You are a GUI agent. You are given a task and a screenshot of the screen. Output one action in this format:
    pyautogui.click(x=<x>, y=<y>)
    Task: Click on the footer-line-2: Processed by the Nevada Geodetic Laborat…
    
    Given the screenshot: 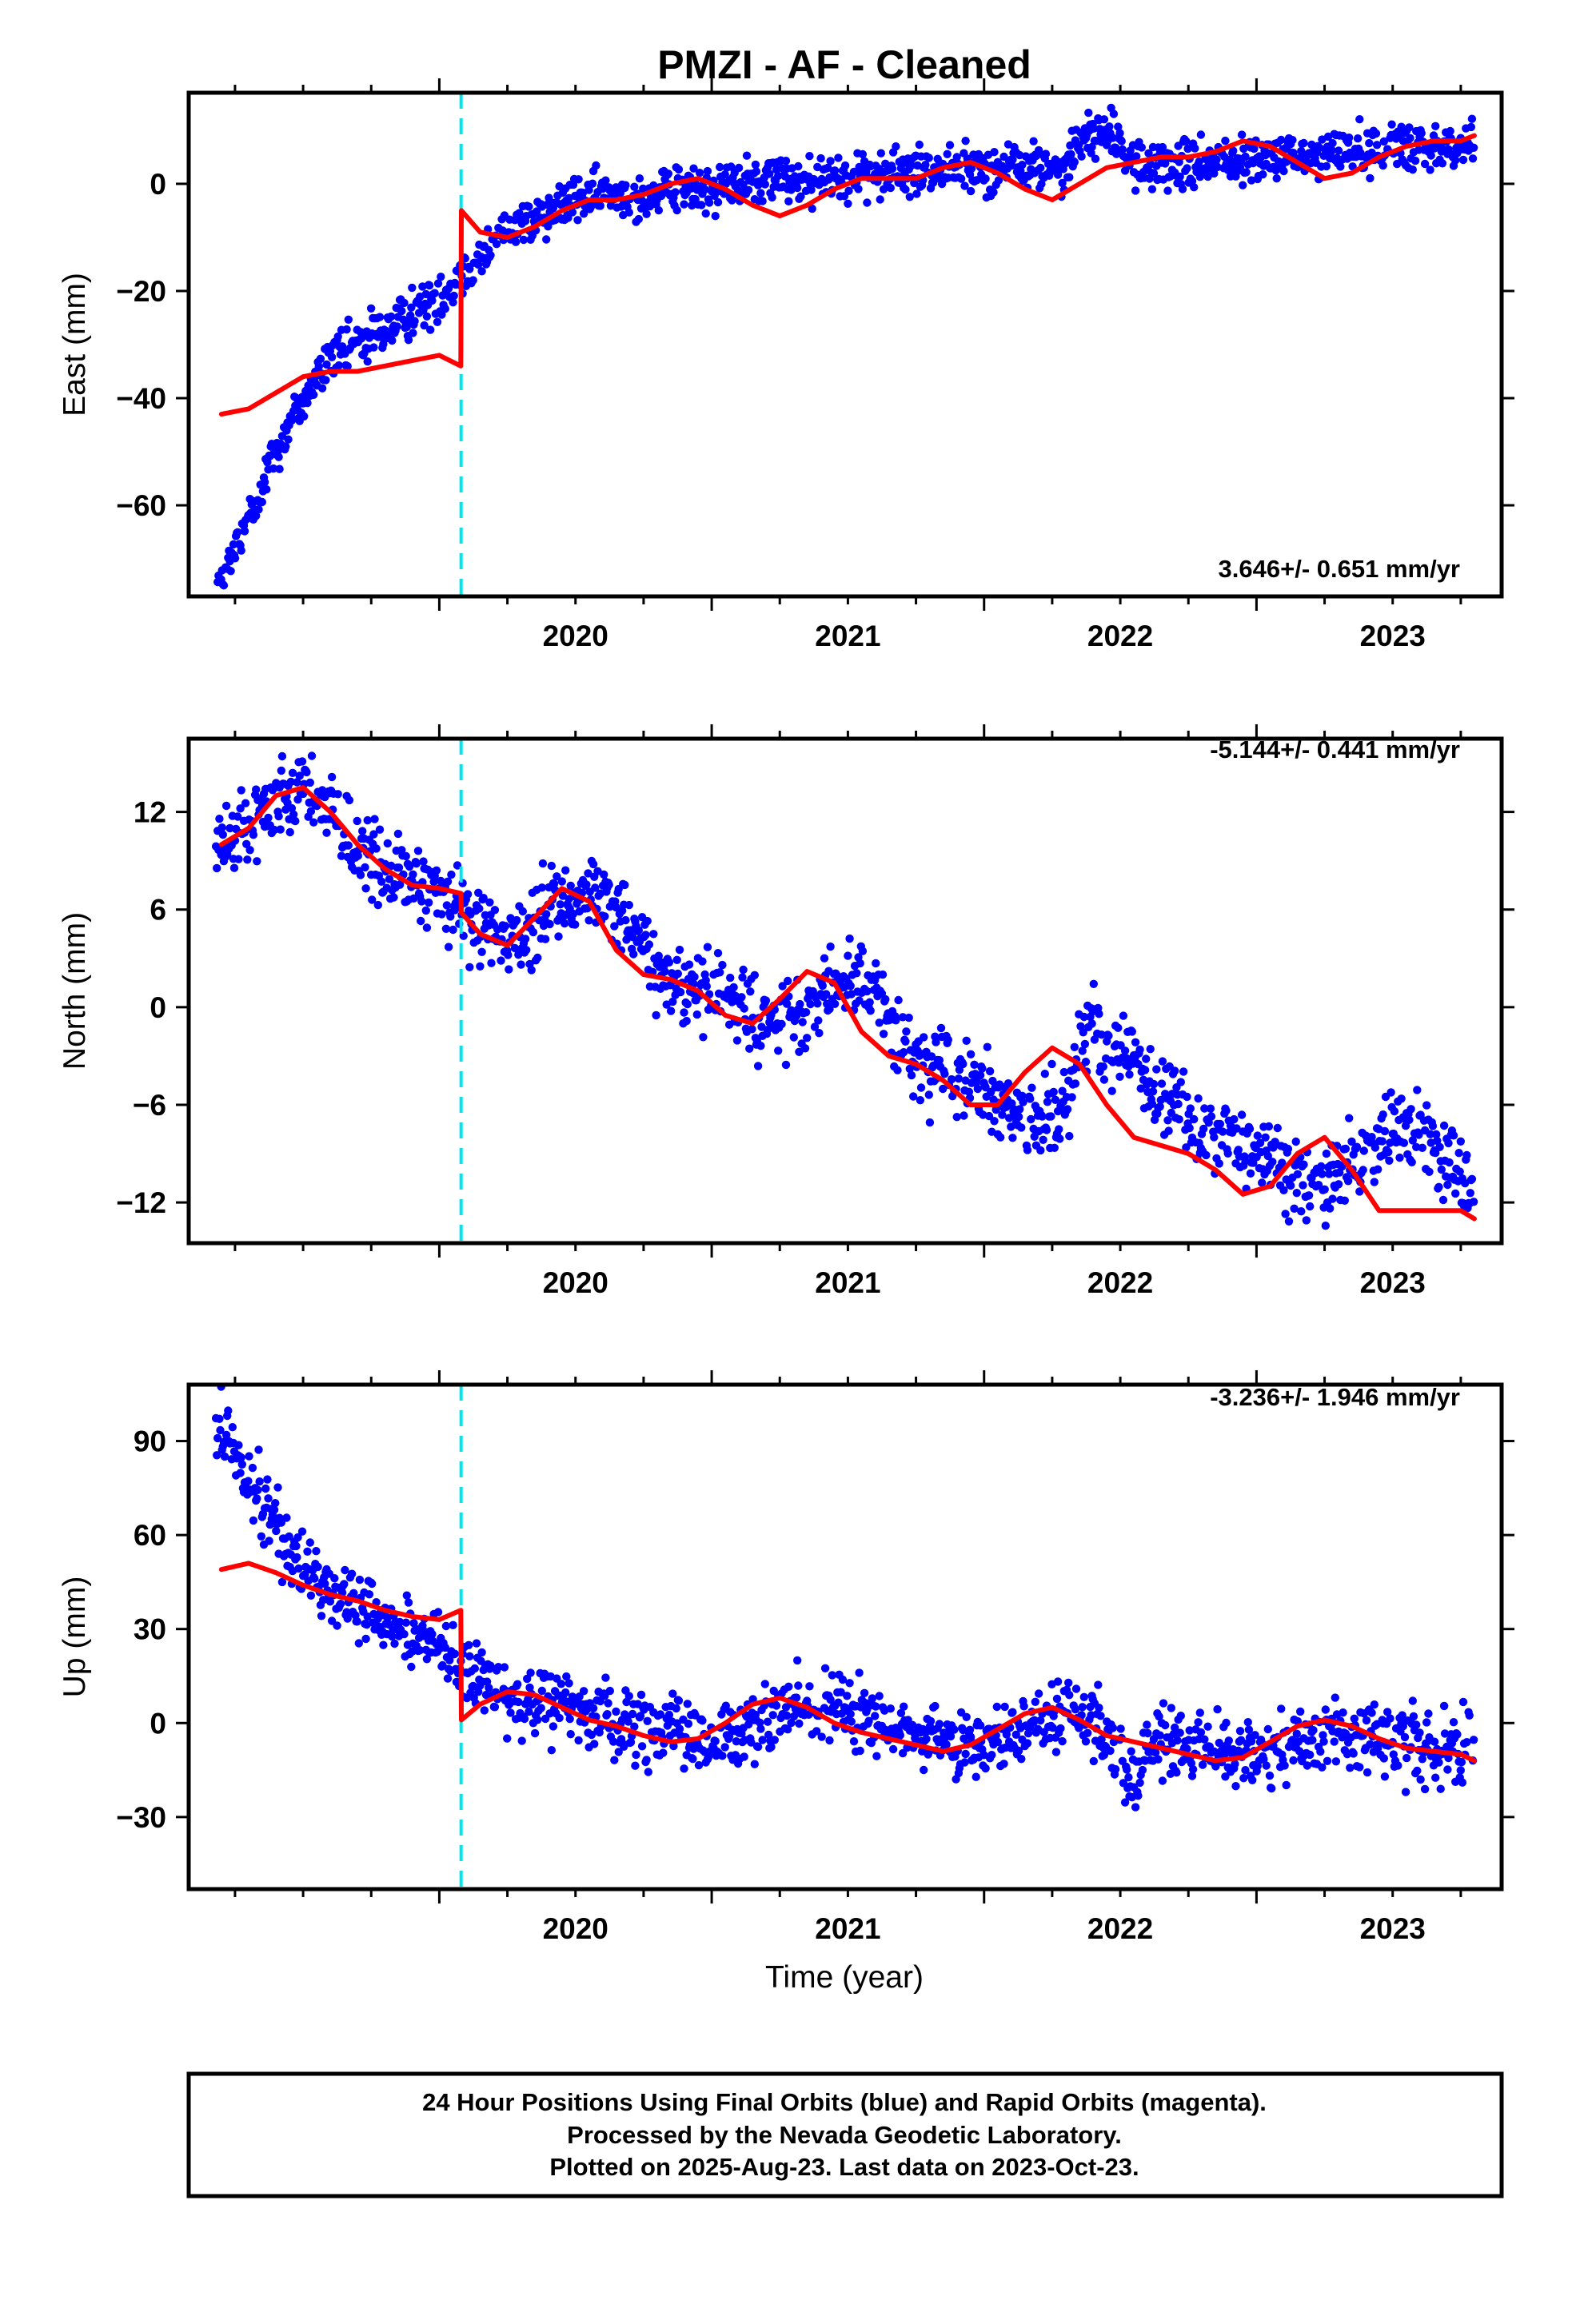 What is the action you would take?
    pyautogui.click(x=845, y=2135)
    